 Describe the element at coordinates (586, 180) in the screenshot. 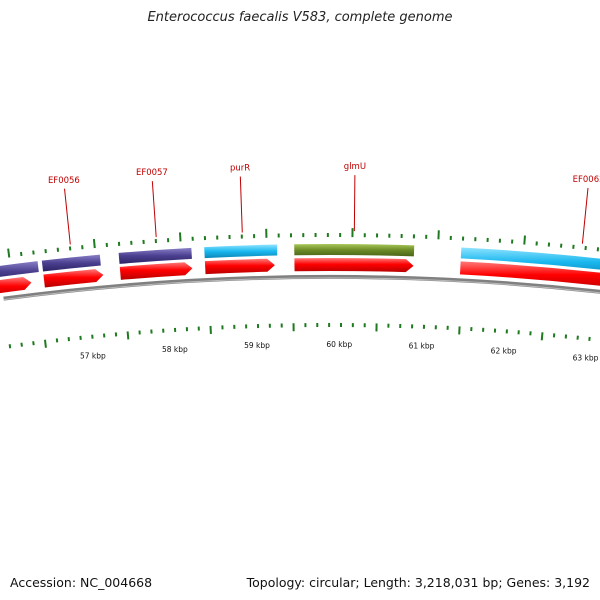

I see `gene-label: EF0062` at that location.